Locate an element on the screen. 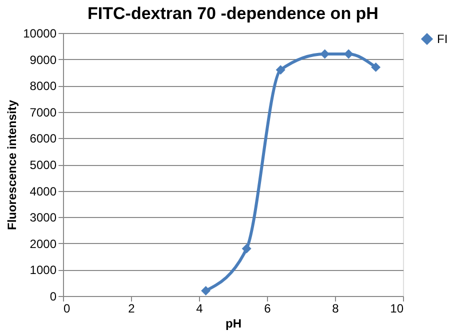  x-tick-label: 4 is located at coordinates (200, 309).